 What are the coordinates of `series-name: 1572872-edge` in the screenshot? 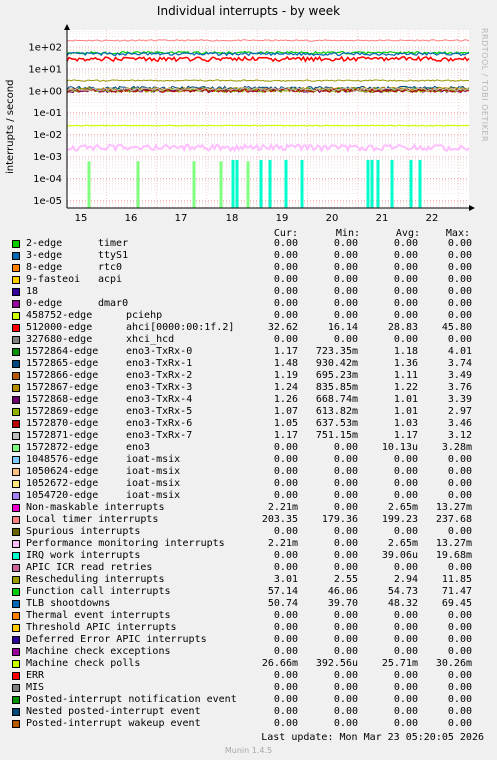 It's located at (62, 447).